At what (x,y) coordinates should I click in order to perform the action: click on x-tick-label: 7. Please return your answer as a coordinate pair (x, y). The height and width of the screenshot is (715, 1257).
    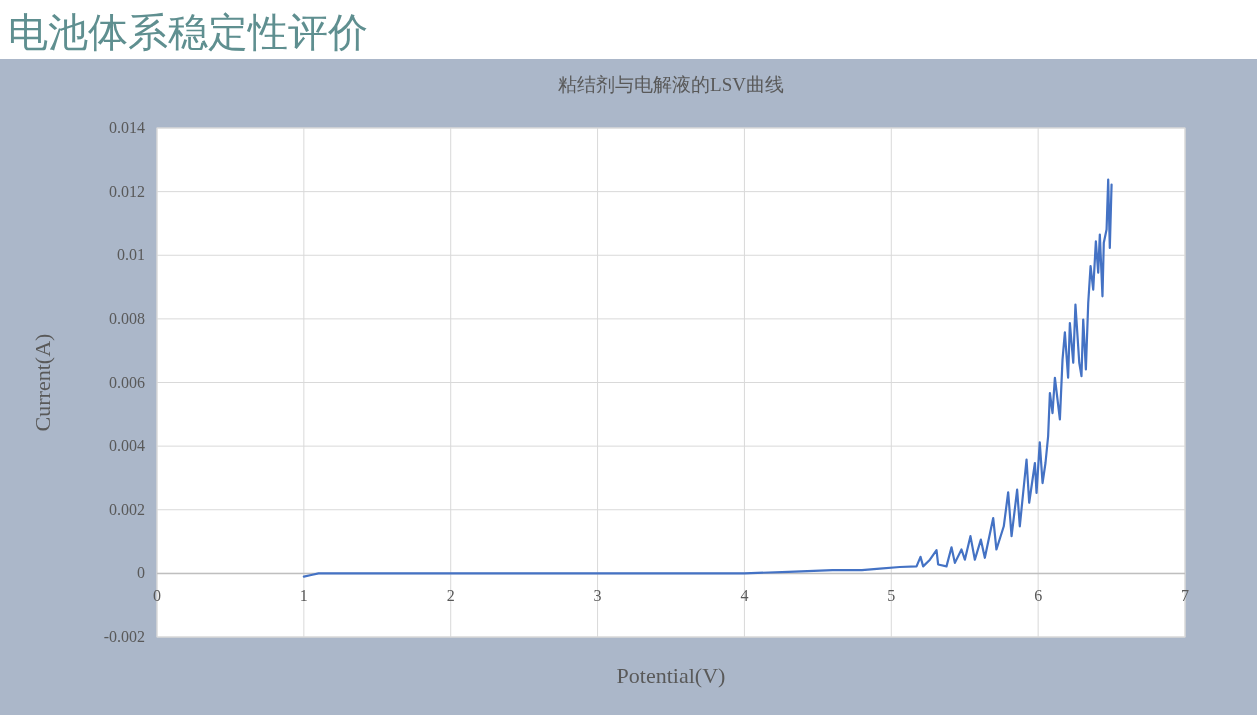
    Looking at the image, I should click on (1185, 596).